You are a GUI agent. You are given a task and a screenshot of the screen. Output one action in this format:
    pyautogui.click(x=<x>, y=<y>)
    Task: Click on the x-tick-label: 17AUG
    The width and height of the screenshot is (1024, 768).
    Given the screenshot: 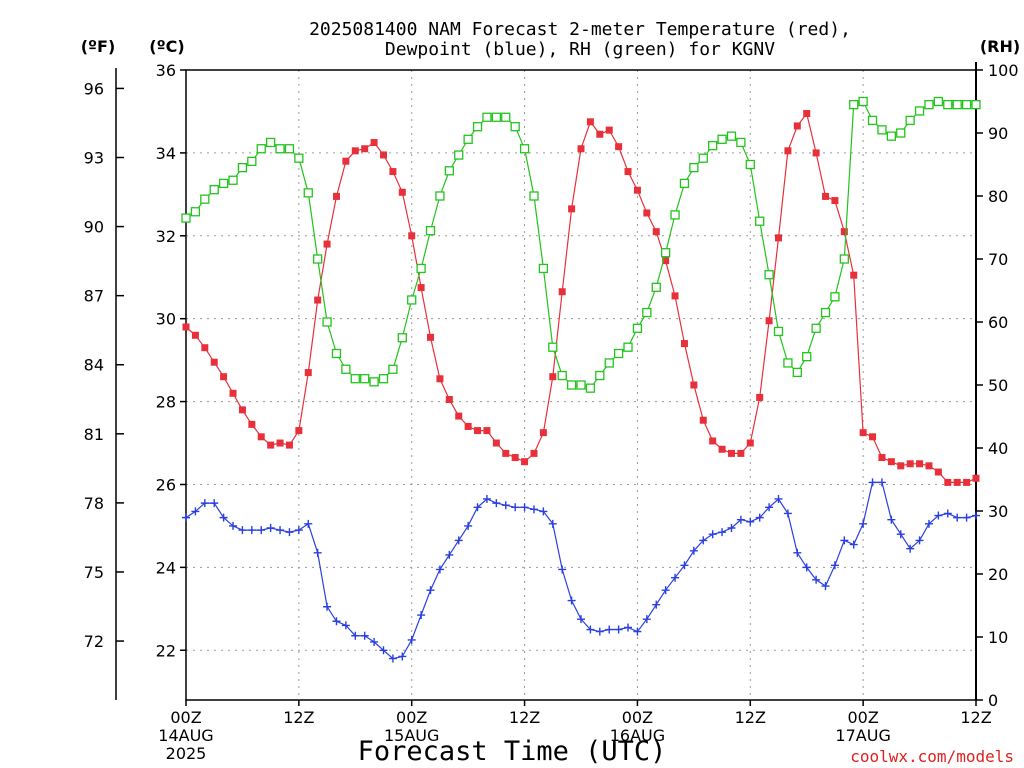 What is the action you would take?
    pyautogui.click(x=862, y=735)
    